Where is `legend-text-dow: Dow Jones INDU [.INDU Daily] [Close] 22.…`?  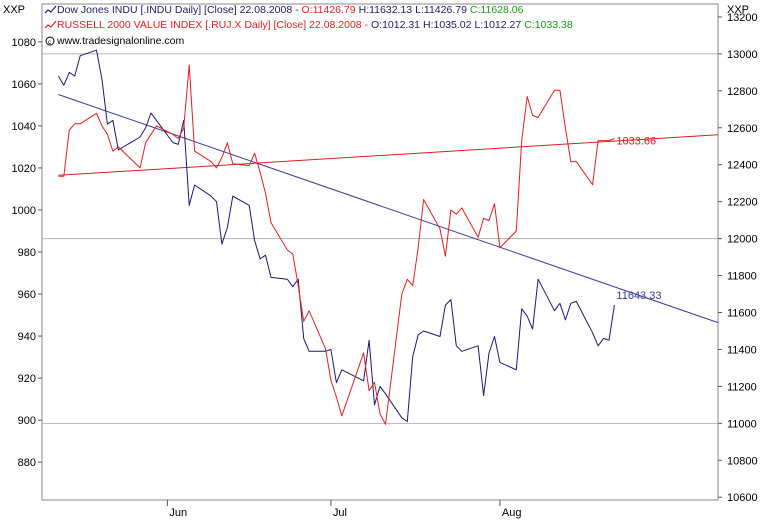 legend-text-dow: Dow Jones INDU [.INDU Daily] [Close] 22.… is located at coordinates (290, 10).